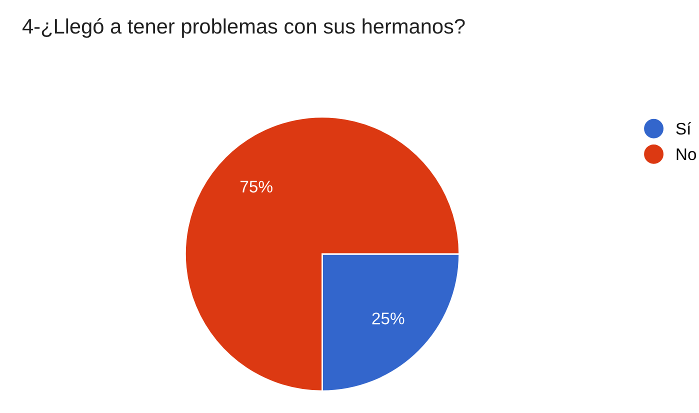 This screenshot has width=699, height=413. What do you see at coordinates (388, 318) in the screenshot?
I see `data-label: 25%` at bounding box center [388, 318].